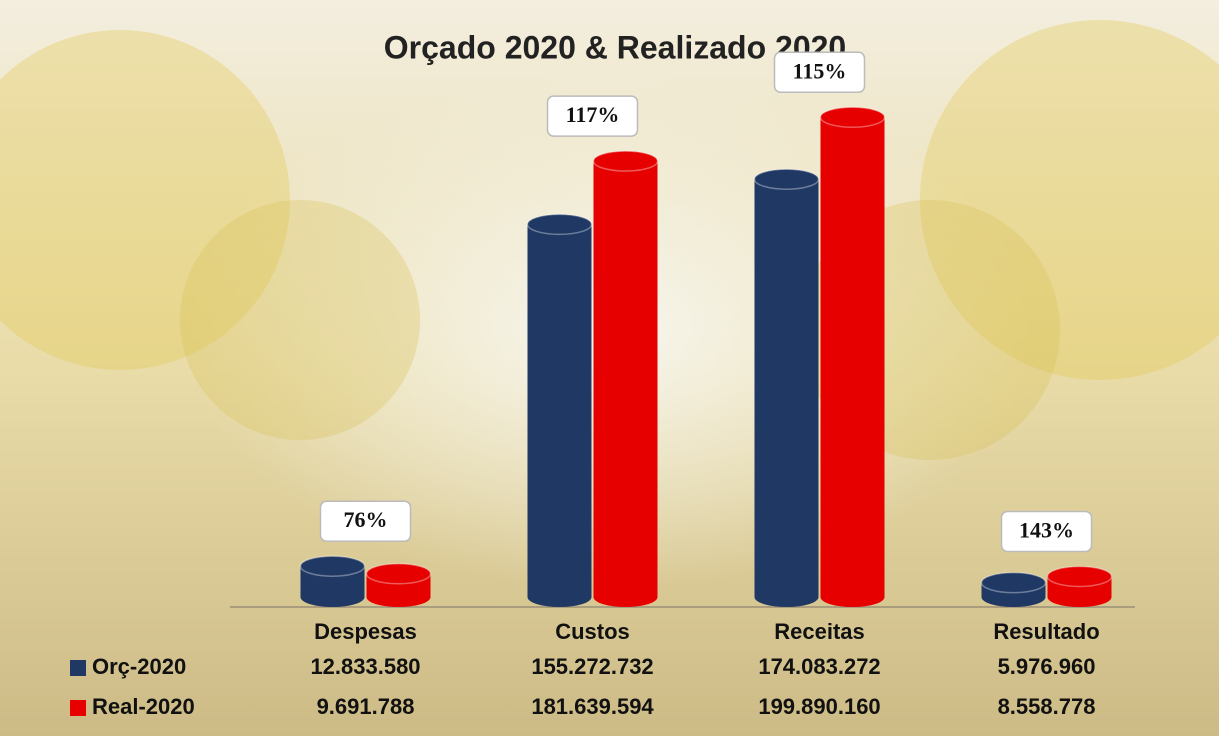  I want to click on annotation: 76%, so click(366, 519).